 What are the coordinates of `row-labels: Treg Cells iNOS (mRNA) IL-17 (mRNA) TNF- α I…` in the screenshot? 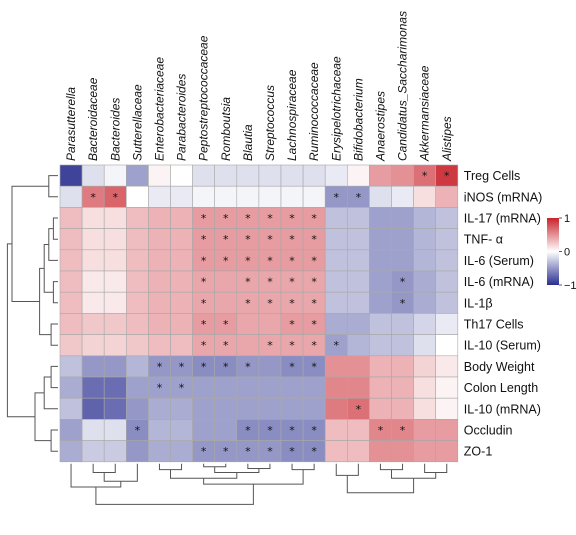 It's located at (503, 314).